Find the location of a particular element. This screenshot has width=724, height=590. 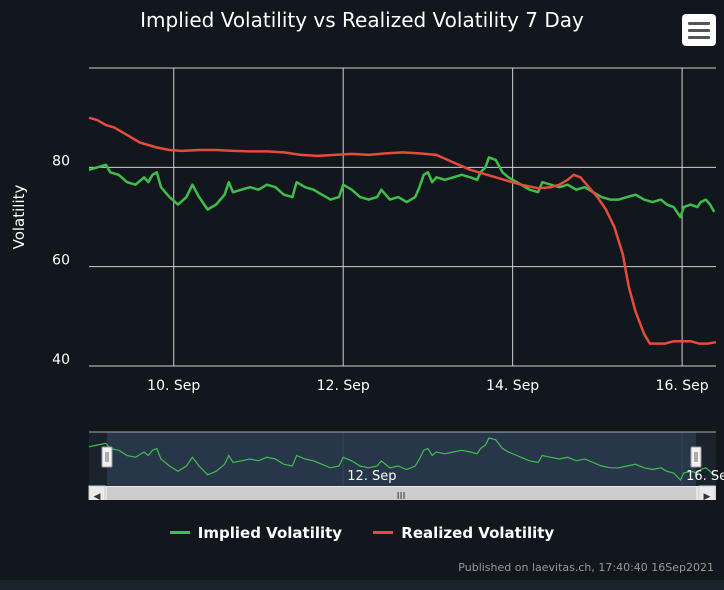

series-line-implied is located at coordinates (402, 187).